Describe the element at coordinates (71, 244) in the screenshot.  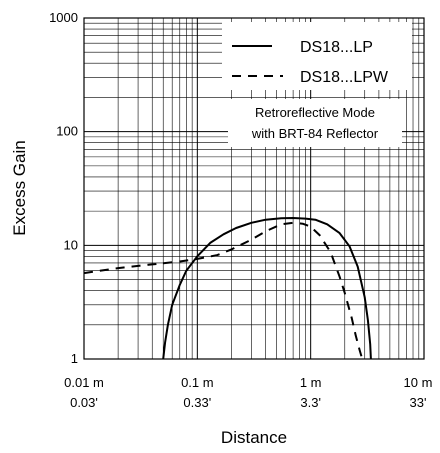
I see `y-tick-label: 10` at that location.